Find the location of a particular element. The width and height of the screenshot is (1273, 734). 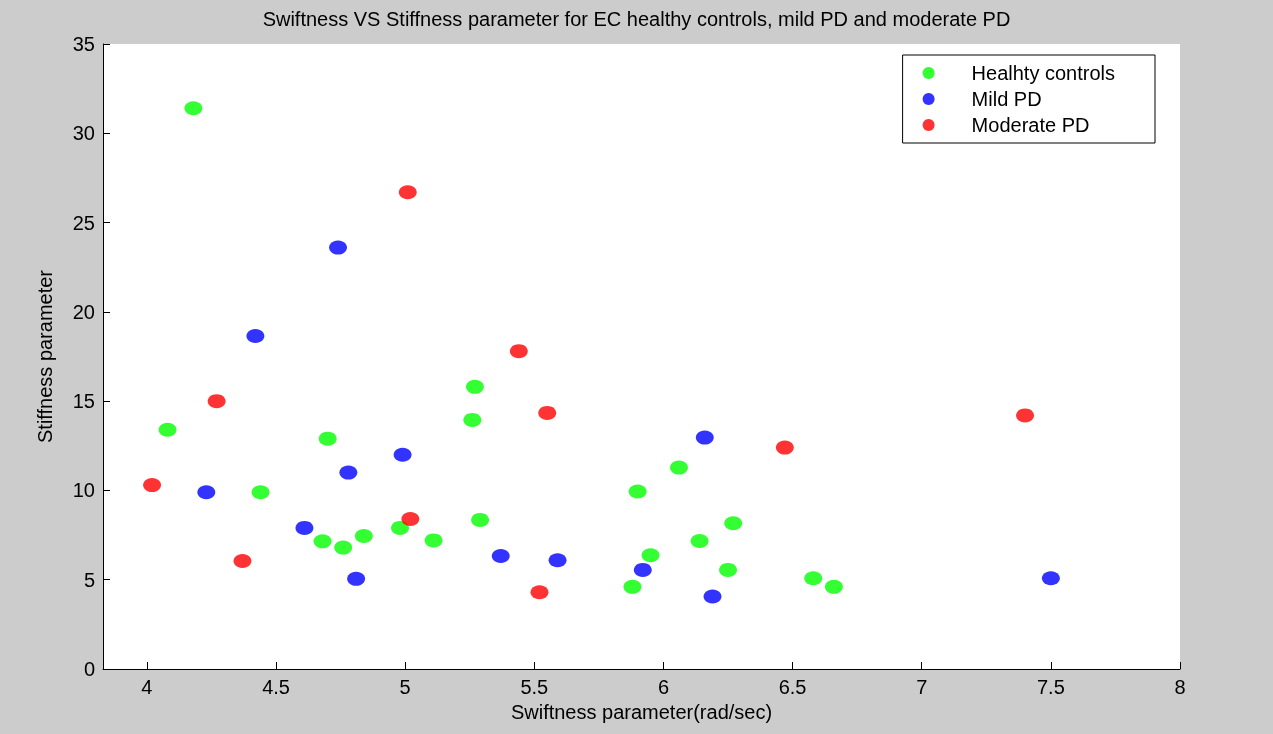

y-axis-title: Stiffness parameter is located at coordinates (45, 356).